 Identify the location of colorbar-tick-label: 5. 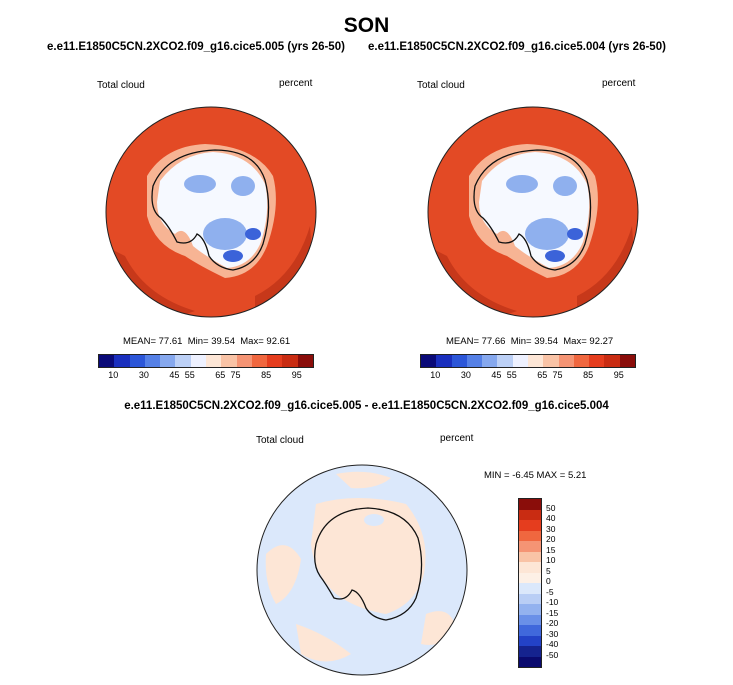
(548, 570).